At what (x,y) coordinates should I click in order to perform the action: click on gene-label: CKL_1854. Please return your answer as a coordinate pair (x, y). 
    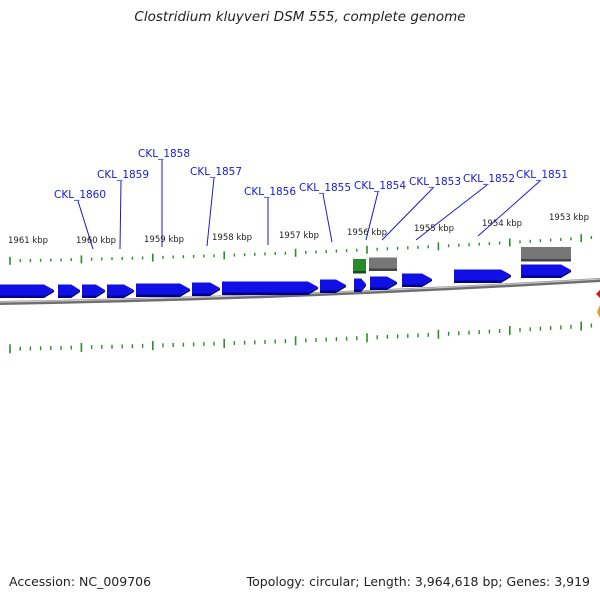
    Looking at the image, I should click on (380, 186).